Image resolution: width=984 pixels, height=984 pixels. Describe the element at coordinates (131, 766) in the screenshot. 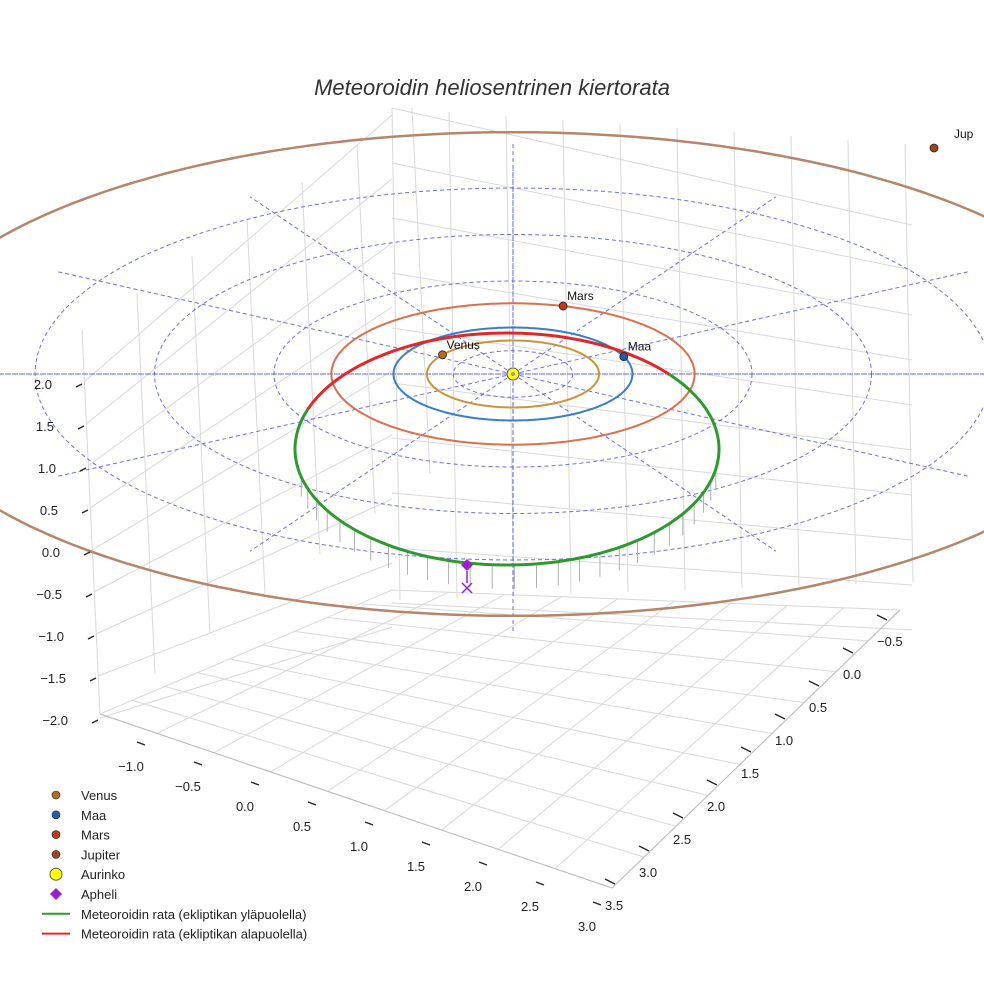

I see `x-tick-label: −1.0` at that location.